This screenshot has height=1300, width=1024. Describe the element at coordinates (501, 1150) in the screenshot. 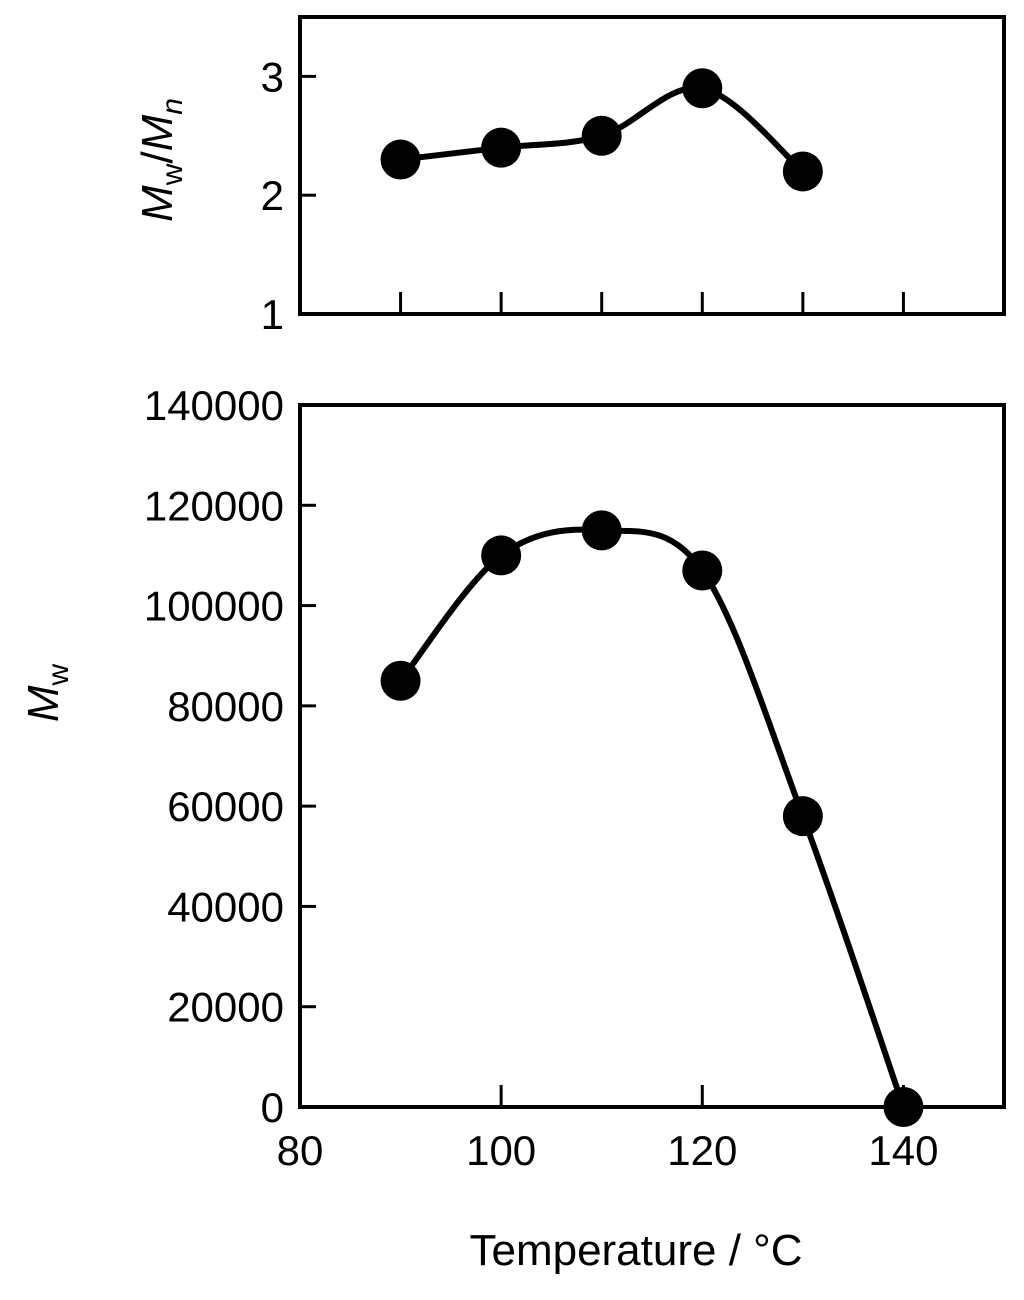

I see `x-tick-label: 100` at that location.